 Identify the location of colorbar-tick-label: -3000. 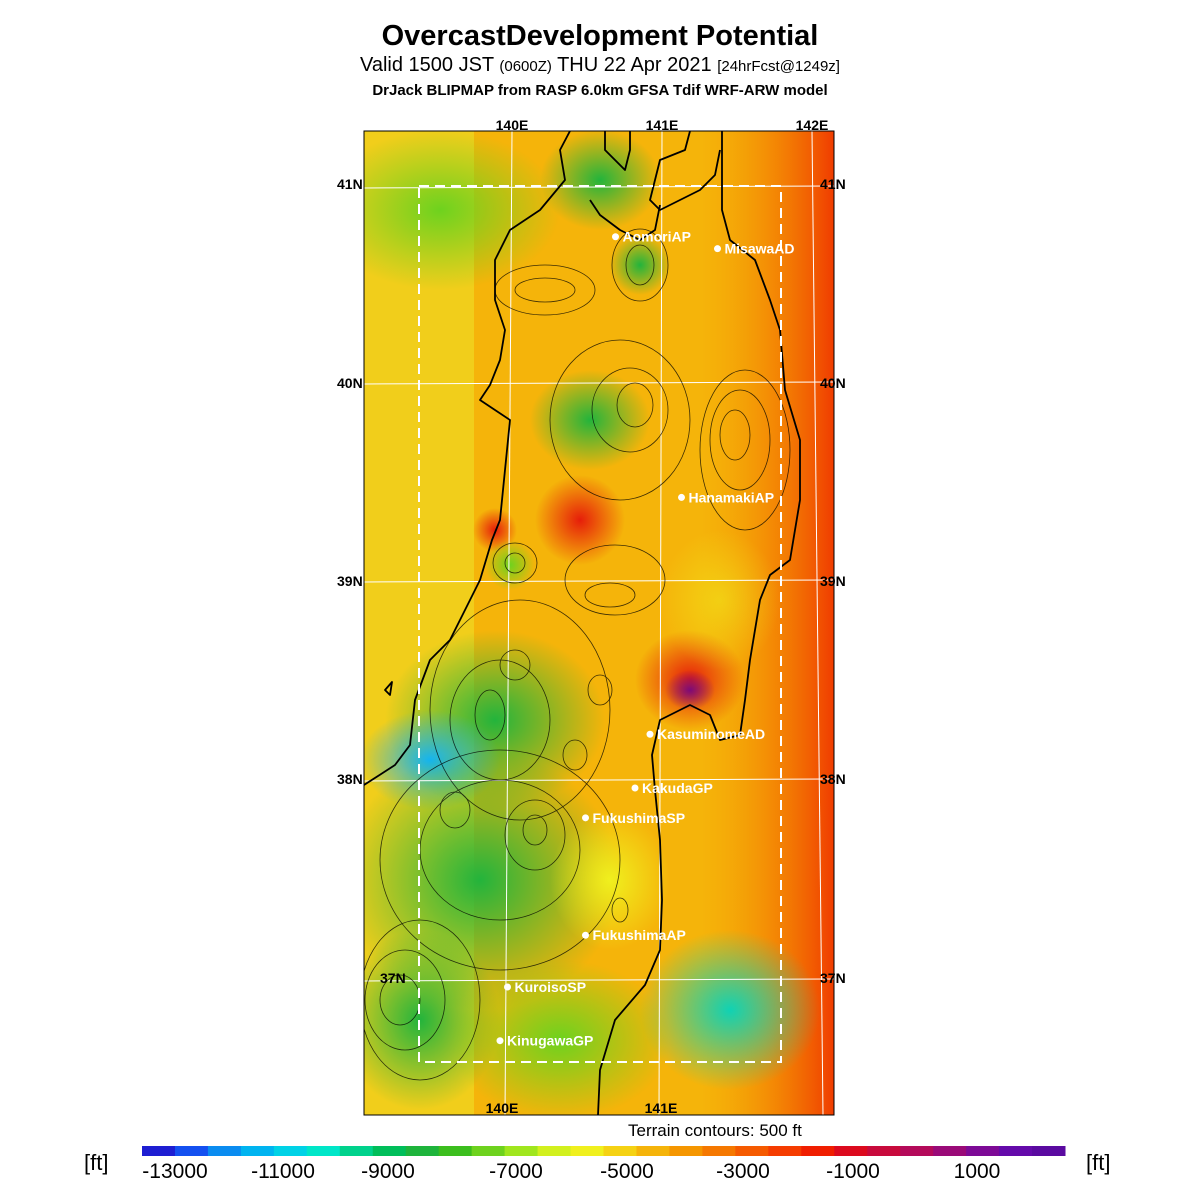
(743, 1171).